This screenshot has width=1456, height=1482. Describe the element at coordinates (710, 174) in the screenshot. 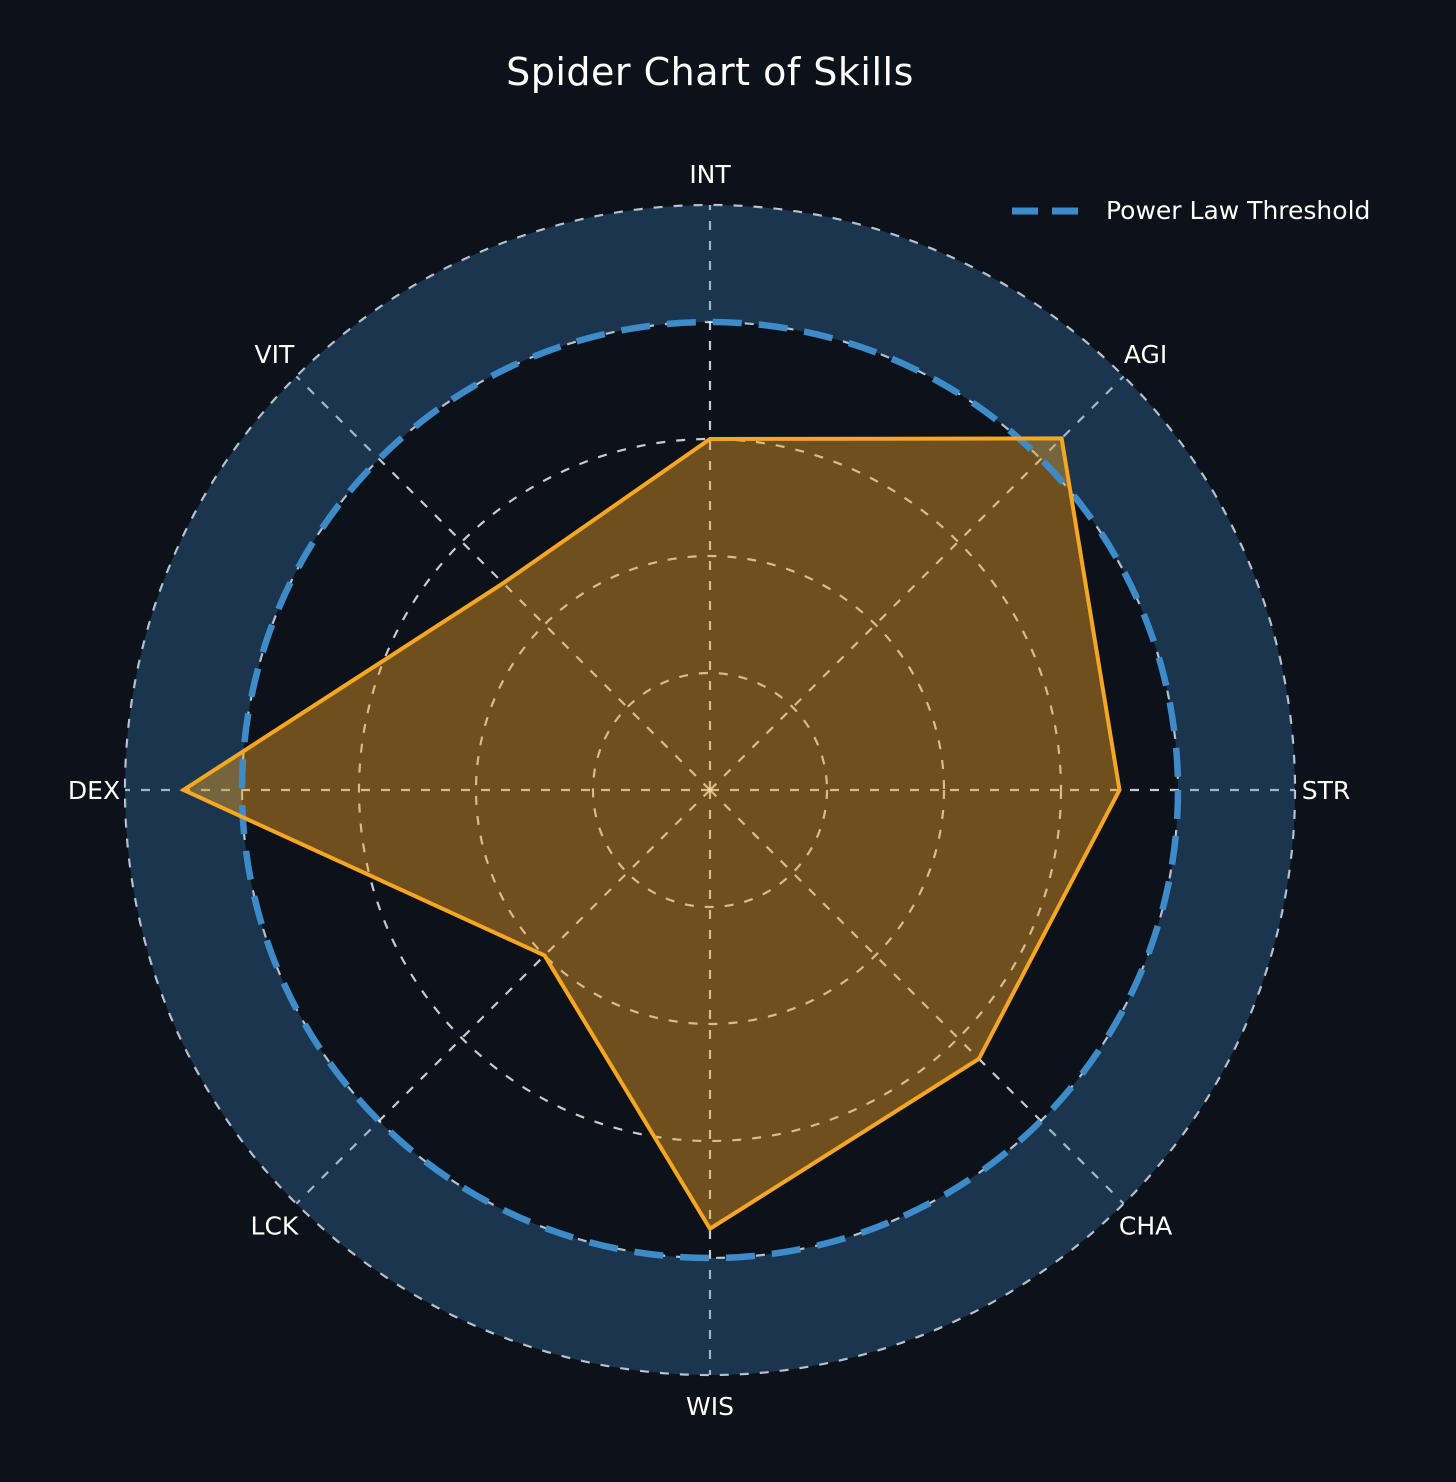

I see `axis-label-int: INT` at that location.